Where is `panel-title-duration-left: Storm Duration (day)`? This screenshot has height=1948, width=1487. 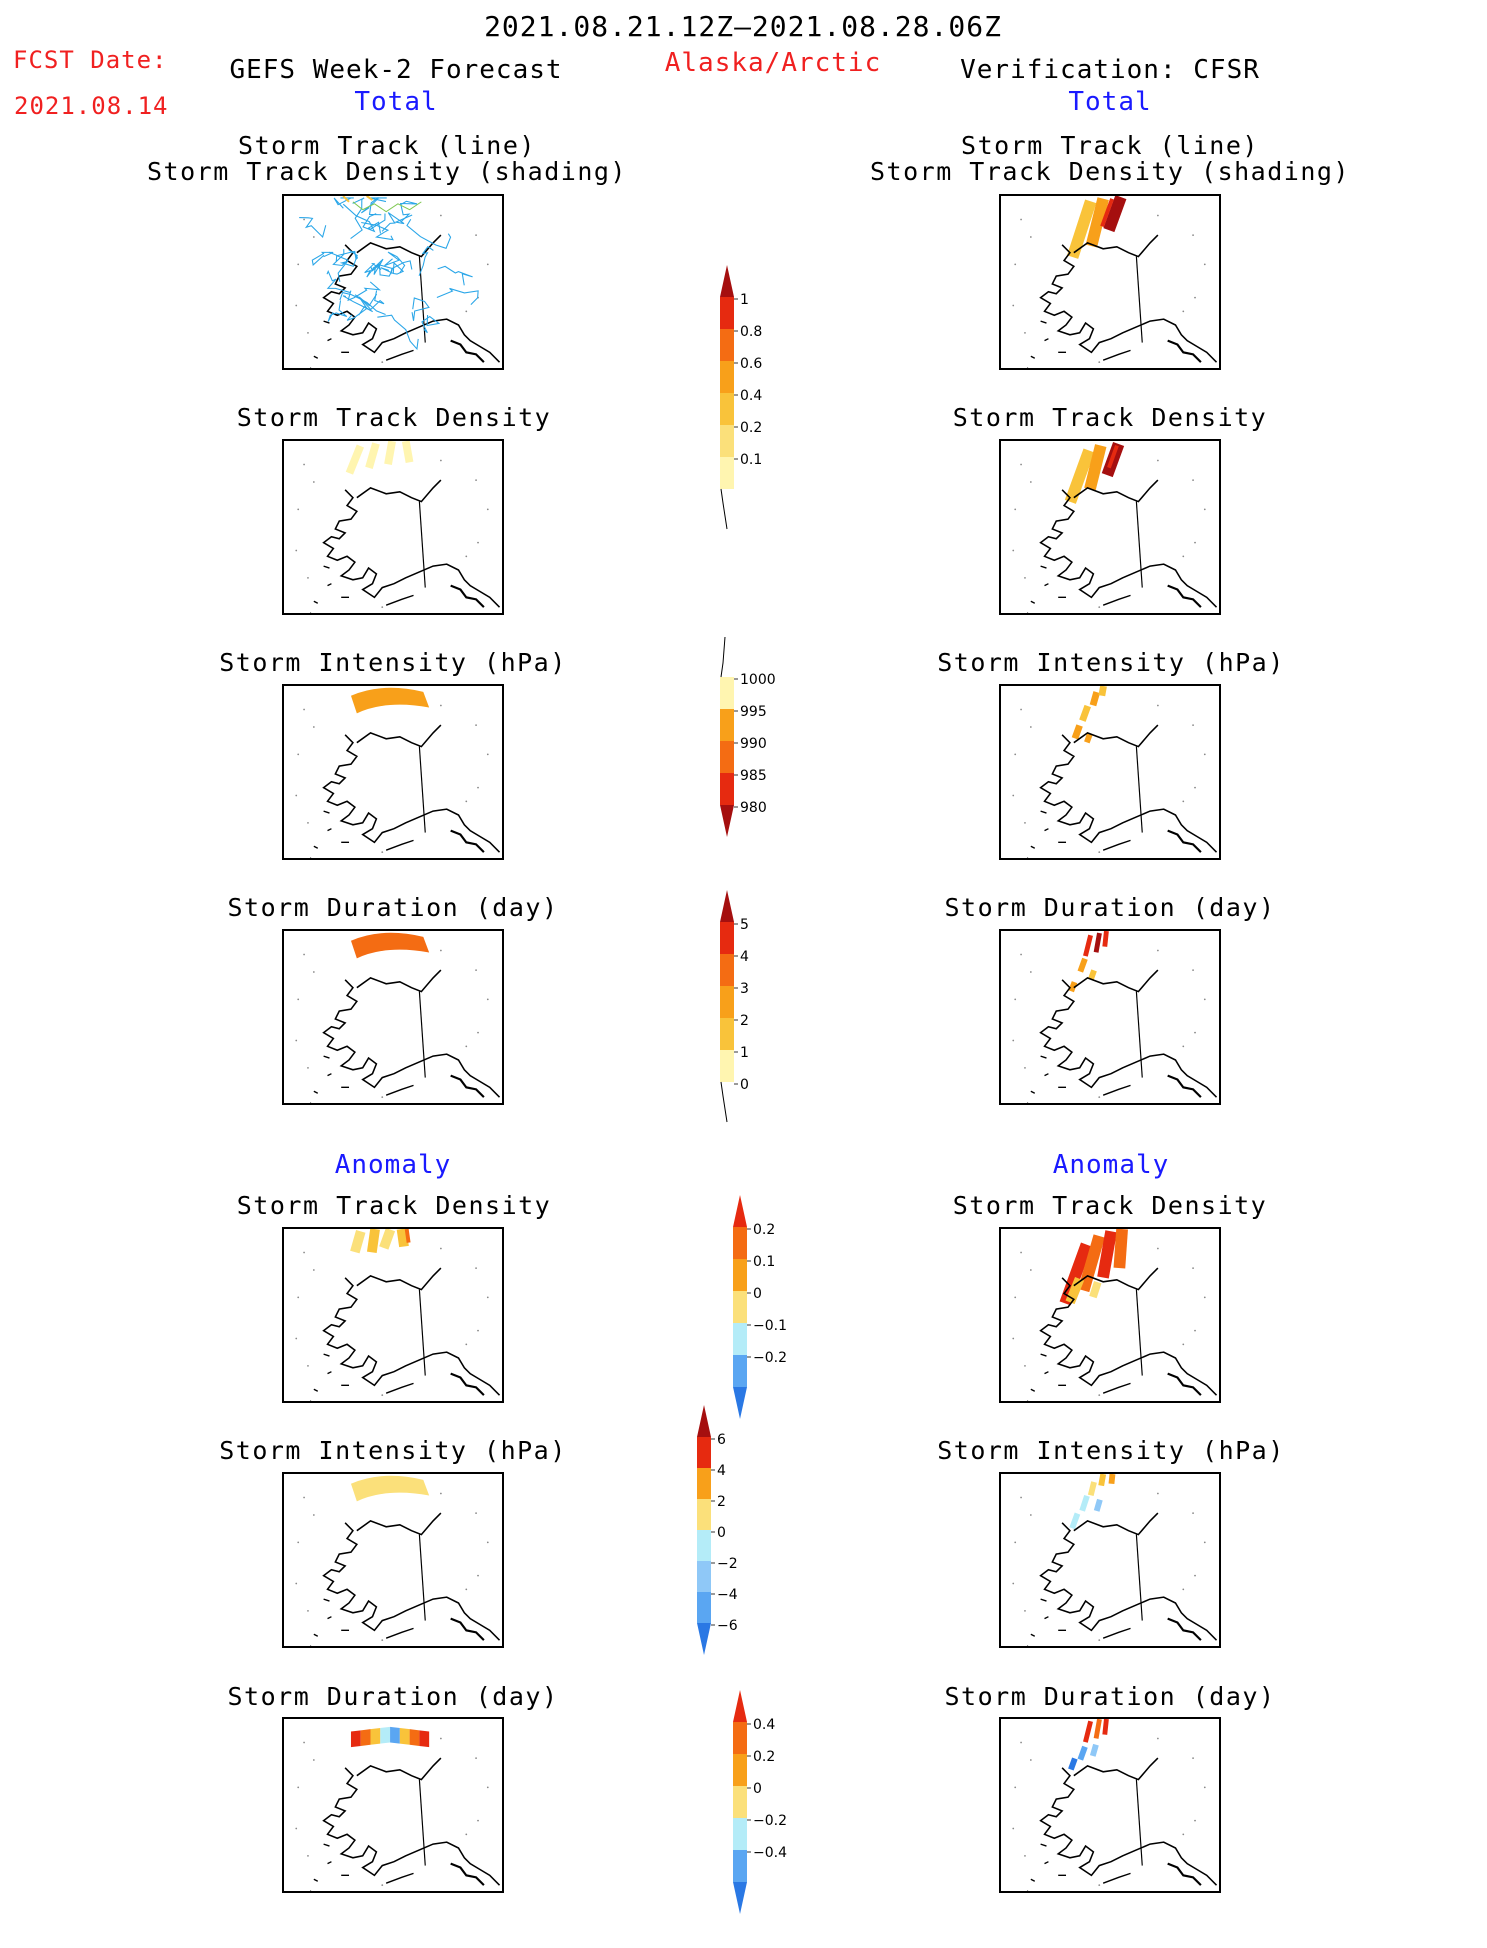
panel-title-duration-left: Storm Duration (day) is located at coordinates (393, 907).